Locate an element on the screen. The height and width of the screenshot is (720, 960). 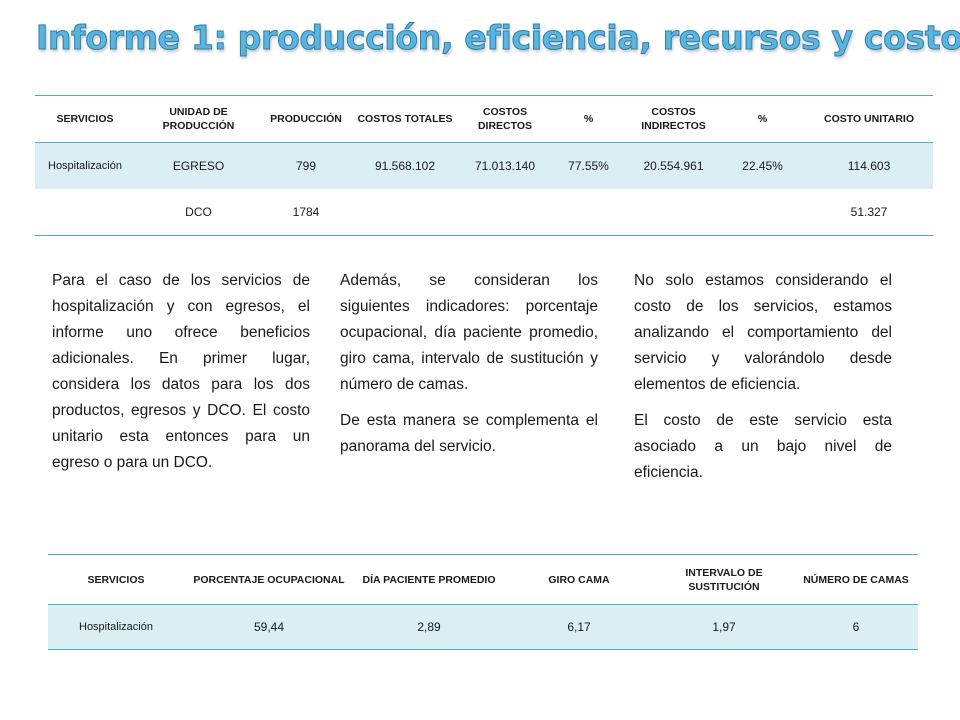
table-cell: 1784 is located at coordinates (306, 212).